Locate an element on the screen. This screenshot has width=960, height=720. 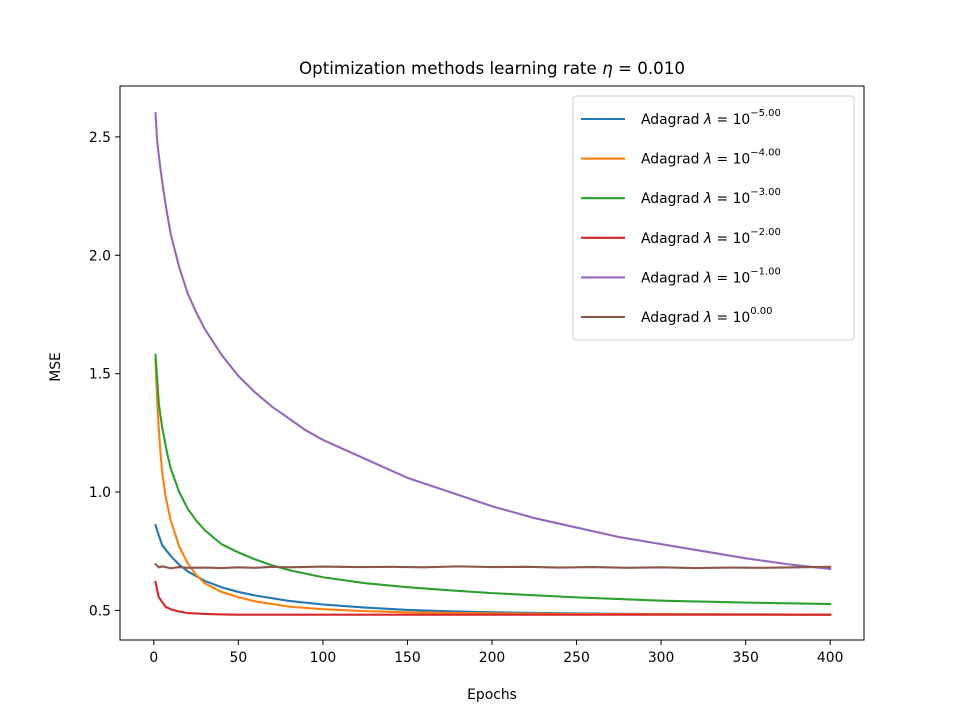
legend-label-4: Adagrad λ = 10−2.00 is located at coordinates (711, 237).